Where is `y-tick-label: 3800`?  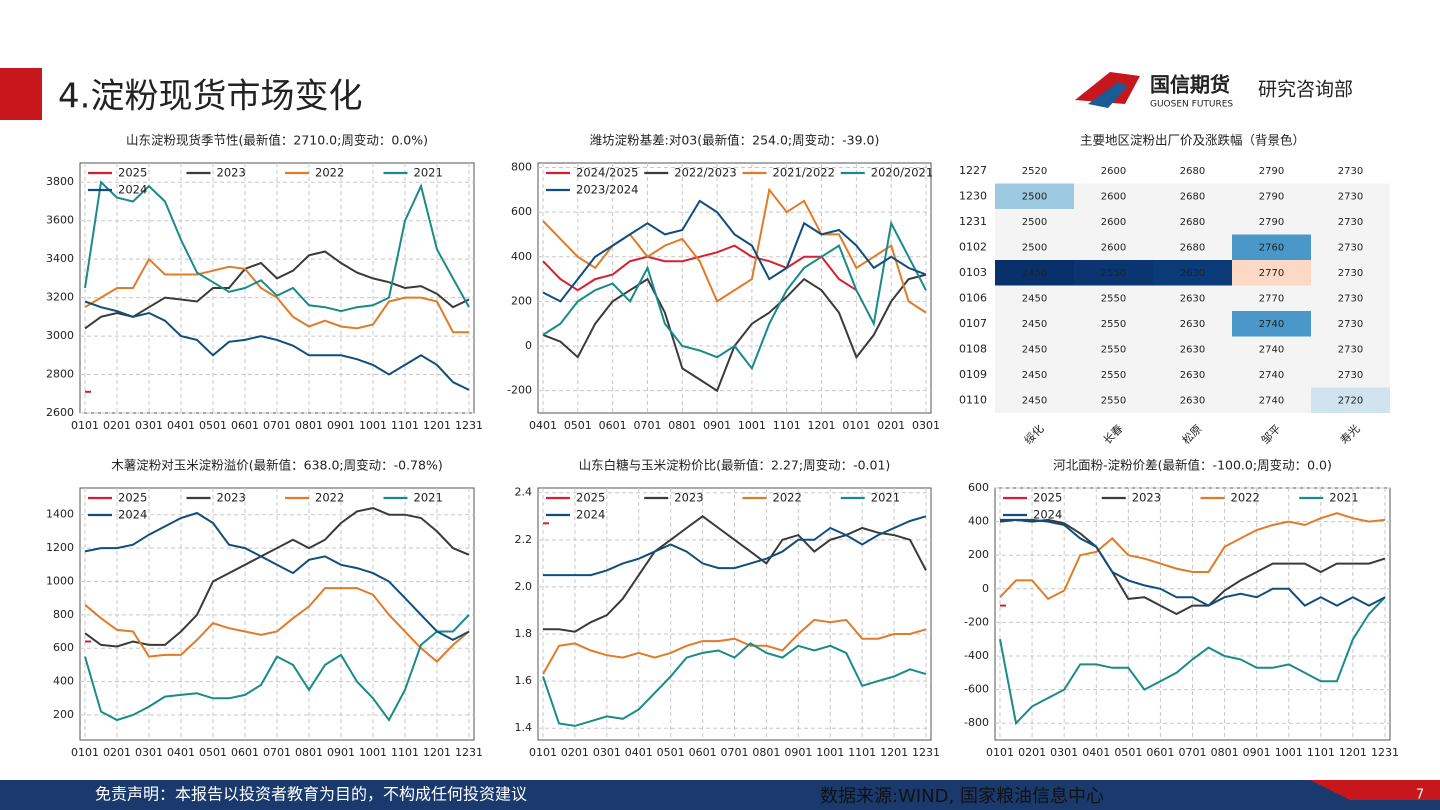 y-tick-label: 3800 is located at coordinates (60, 181).